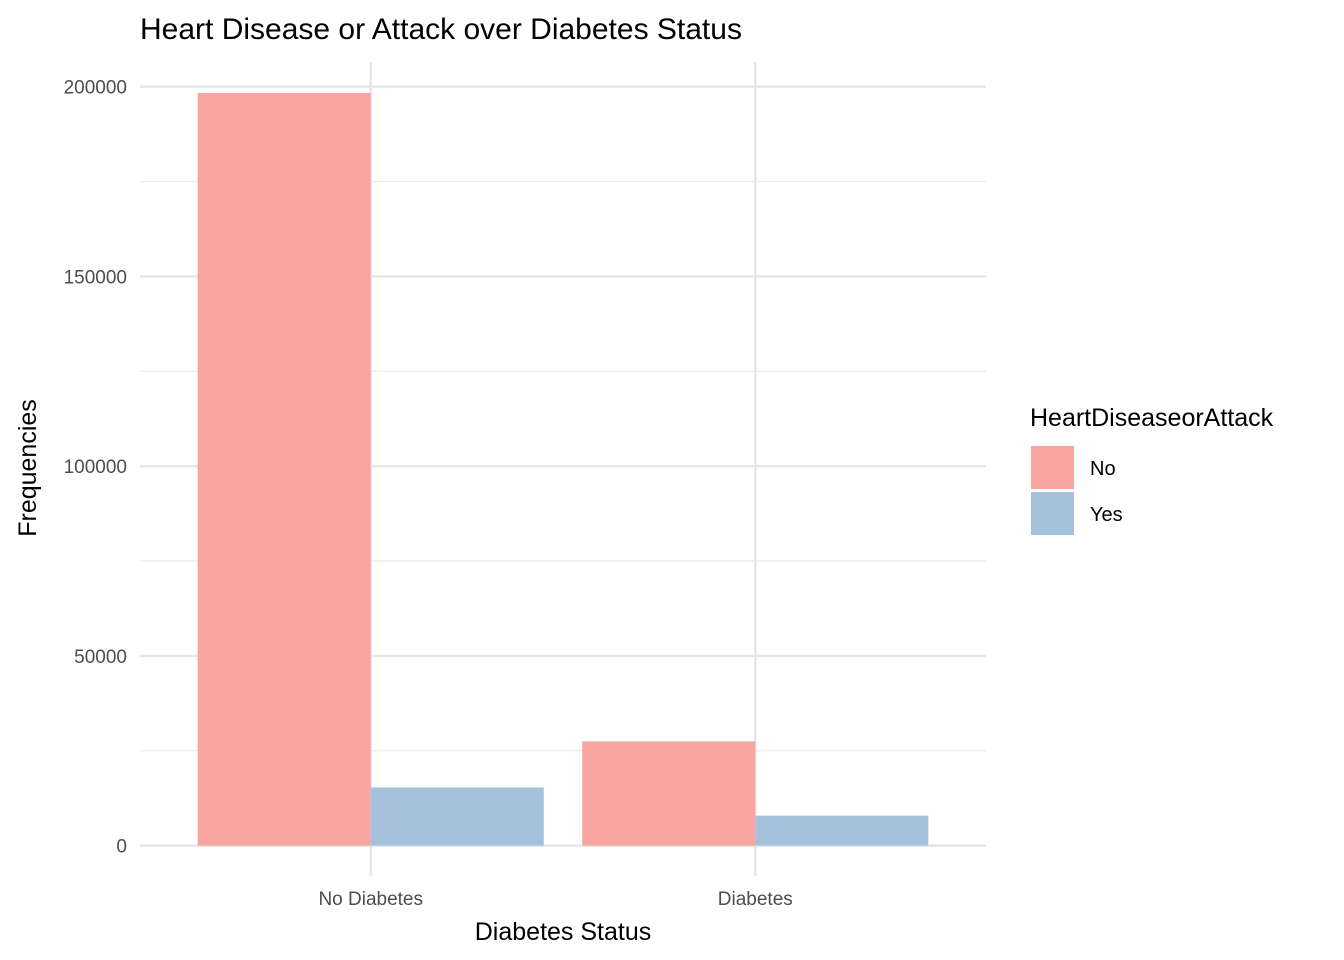 This screenshot has height=960, width=1344. What do you see at coordinates (28, 468) in the screenshot?
I see `y-axis-title: Frequencies` at bounding box center [28, 468].